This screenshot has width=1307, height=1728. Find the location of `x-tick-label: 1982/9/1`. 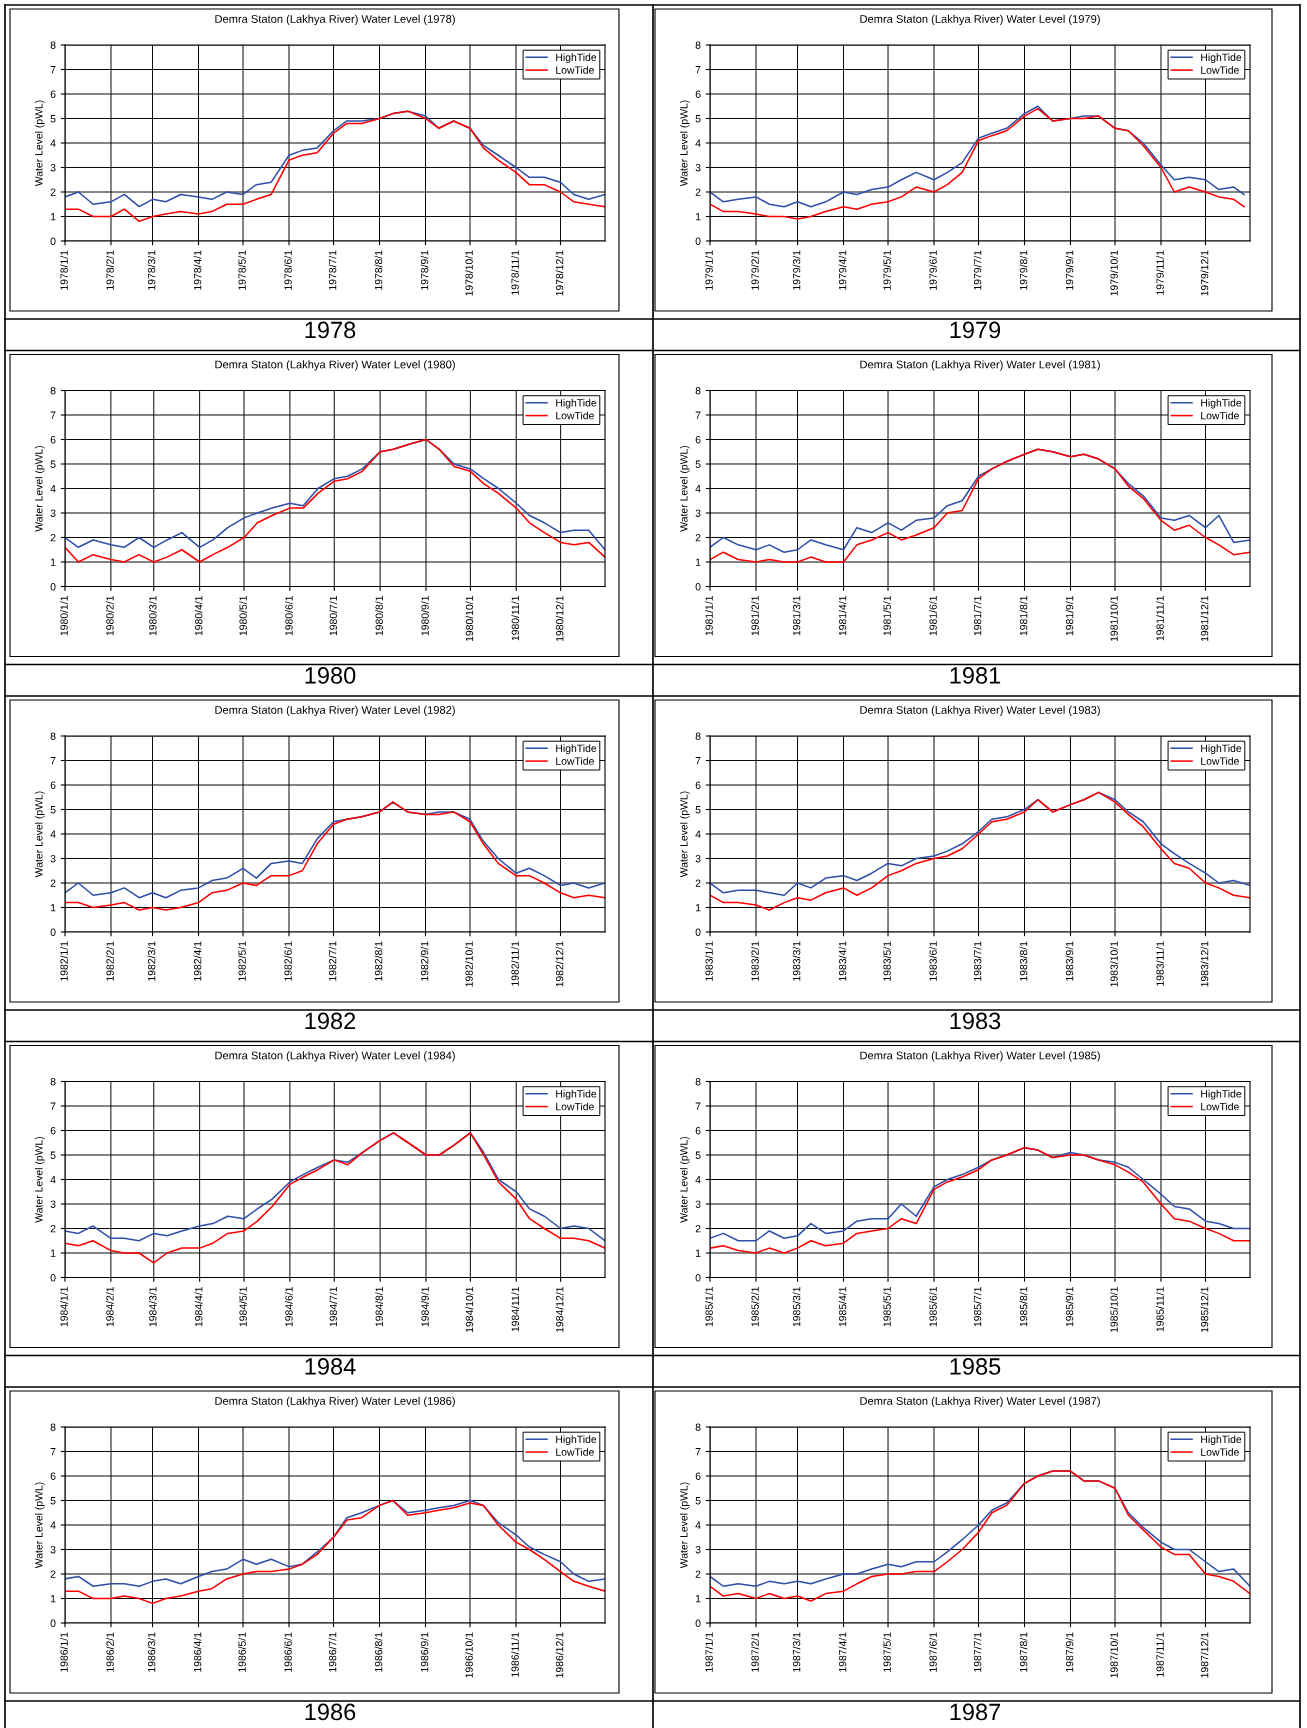

x-tick-label: 1982/9/1 is located at coordinates (424, 961).